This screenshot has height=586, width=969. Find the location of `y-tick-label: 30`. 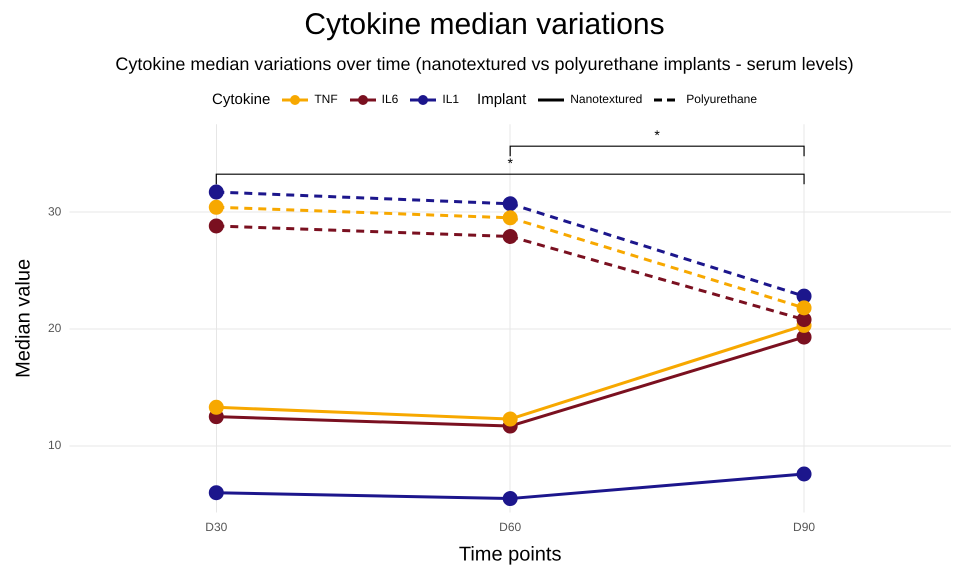

y-tick-label: 30 is located at coordinates (55, 211).